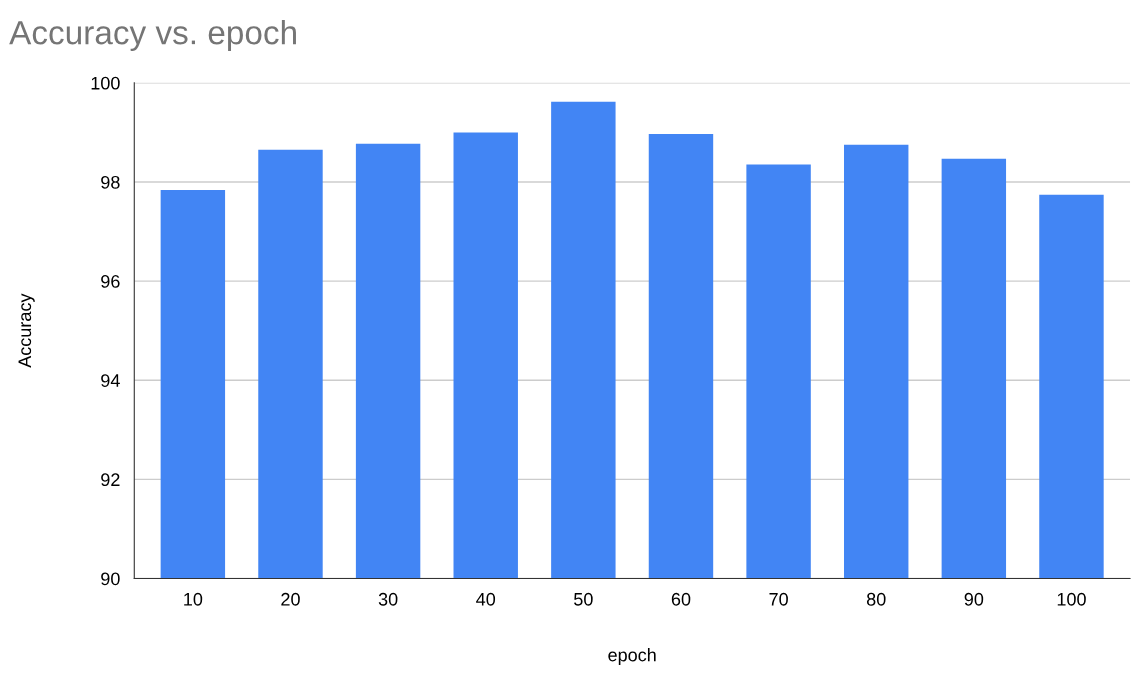 The image size is (1138, 679). Describe the element at coordinates (110, 380) in the screenshot. I see `y-tick-label: 94` at that location.